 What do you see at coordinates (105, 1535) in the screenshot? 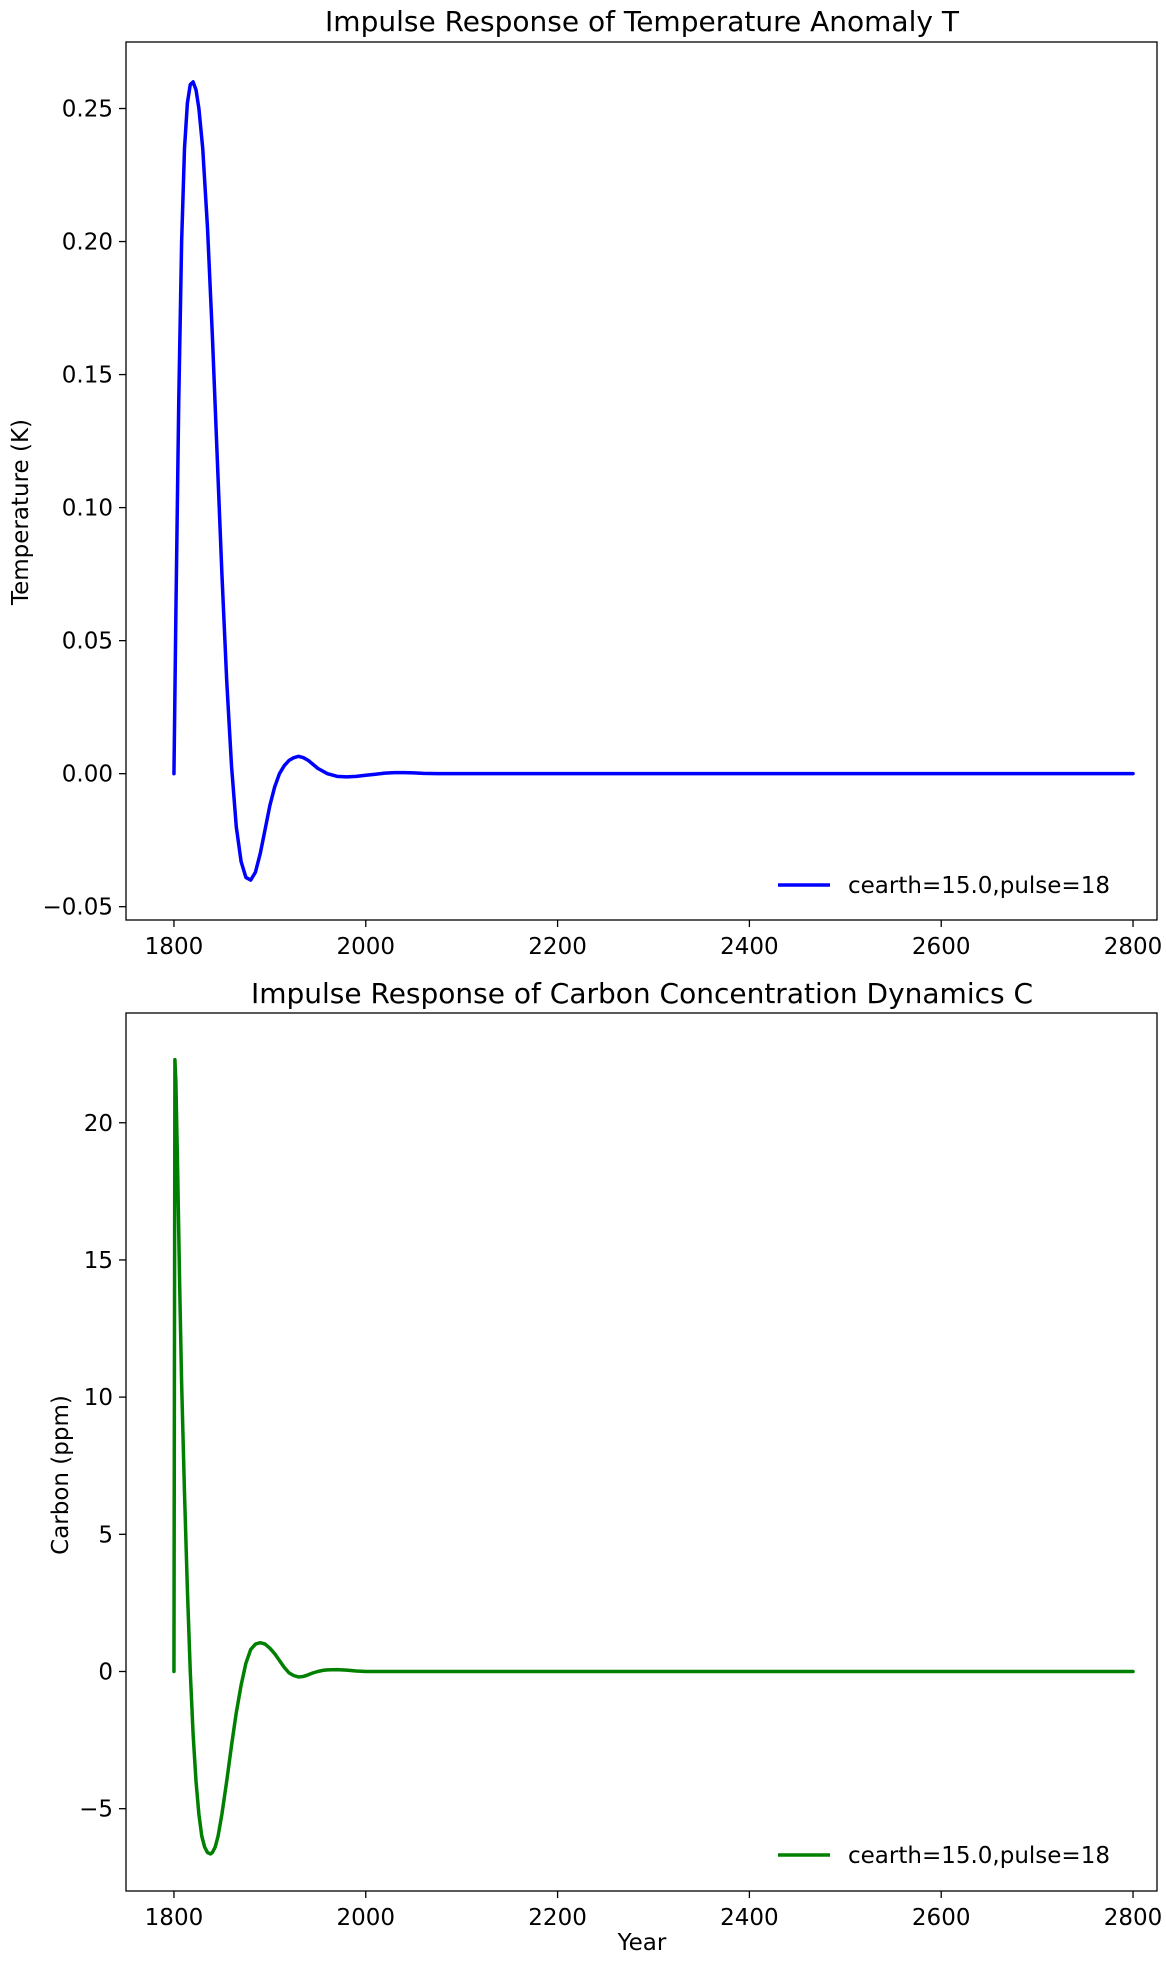
I see `y-tick-label: 5` at bounding box center [105, 1535].